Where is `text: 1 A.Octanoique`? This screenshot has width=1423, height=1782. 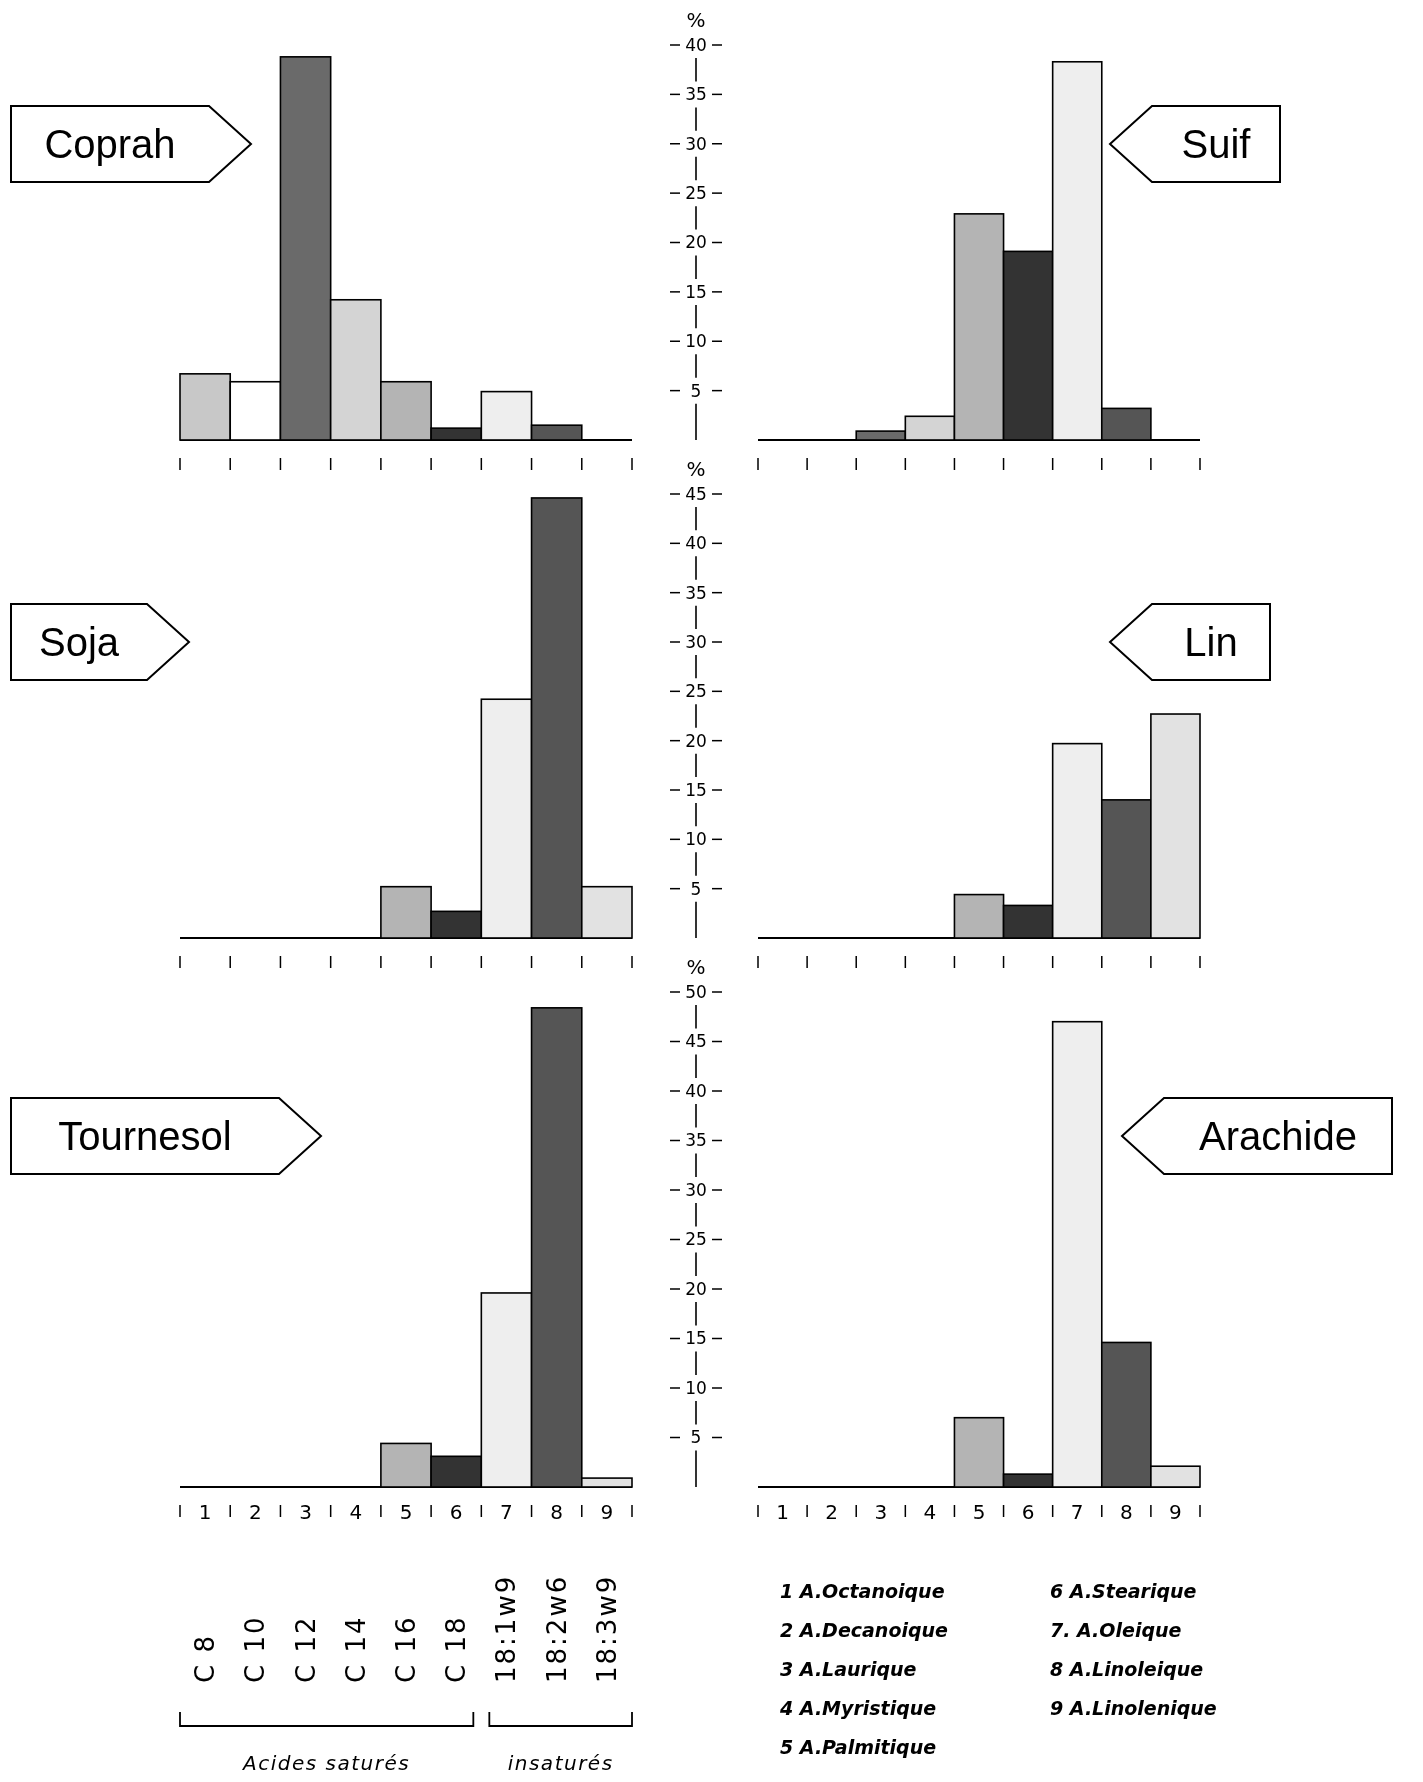 text: 1 A.Octanoique is located at coordinates (862, 1591).